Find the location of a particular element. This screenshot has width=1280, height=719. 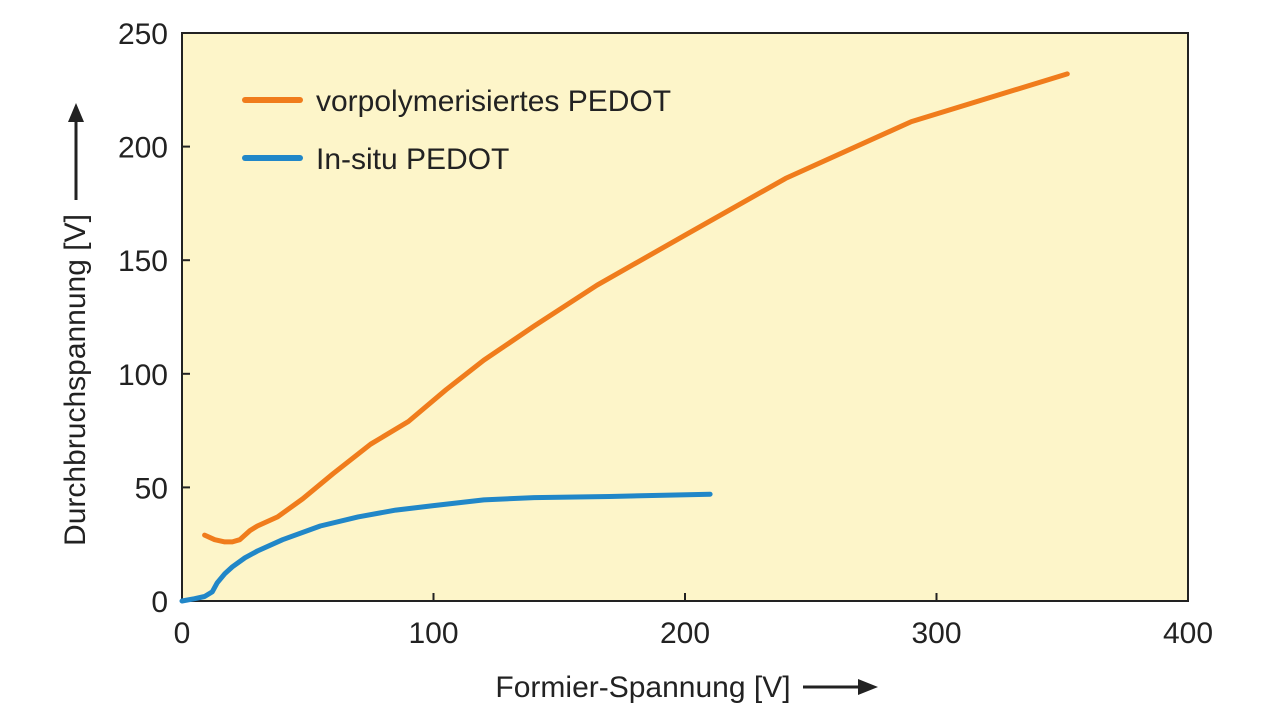

y-axis-arrowhead is located at coordinates (76, 112).